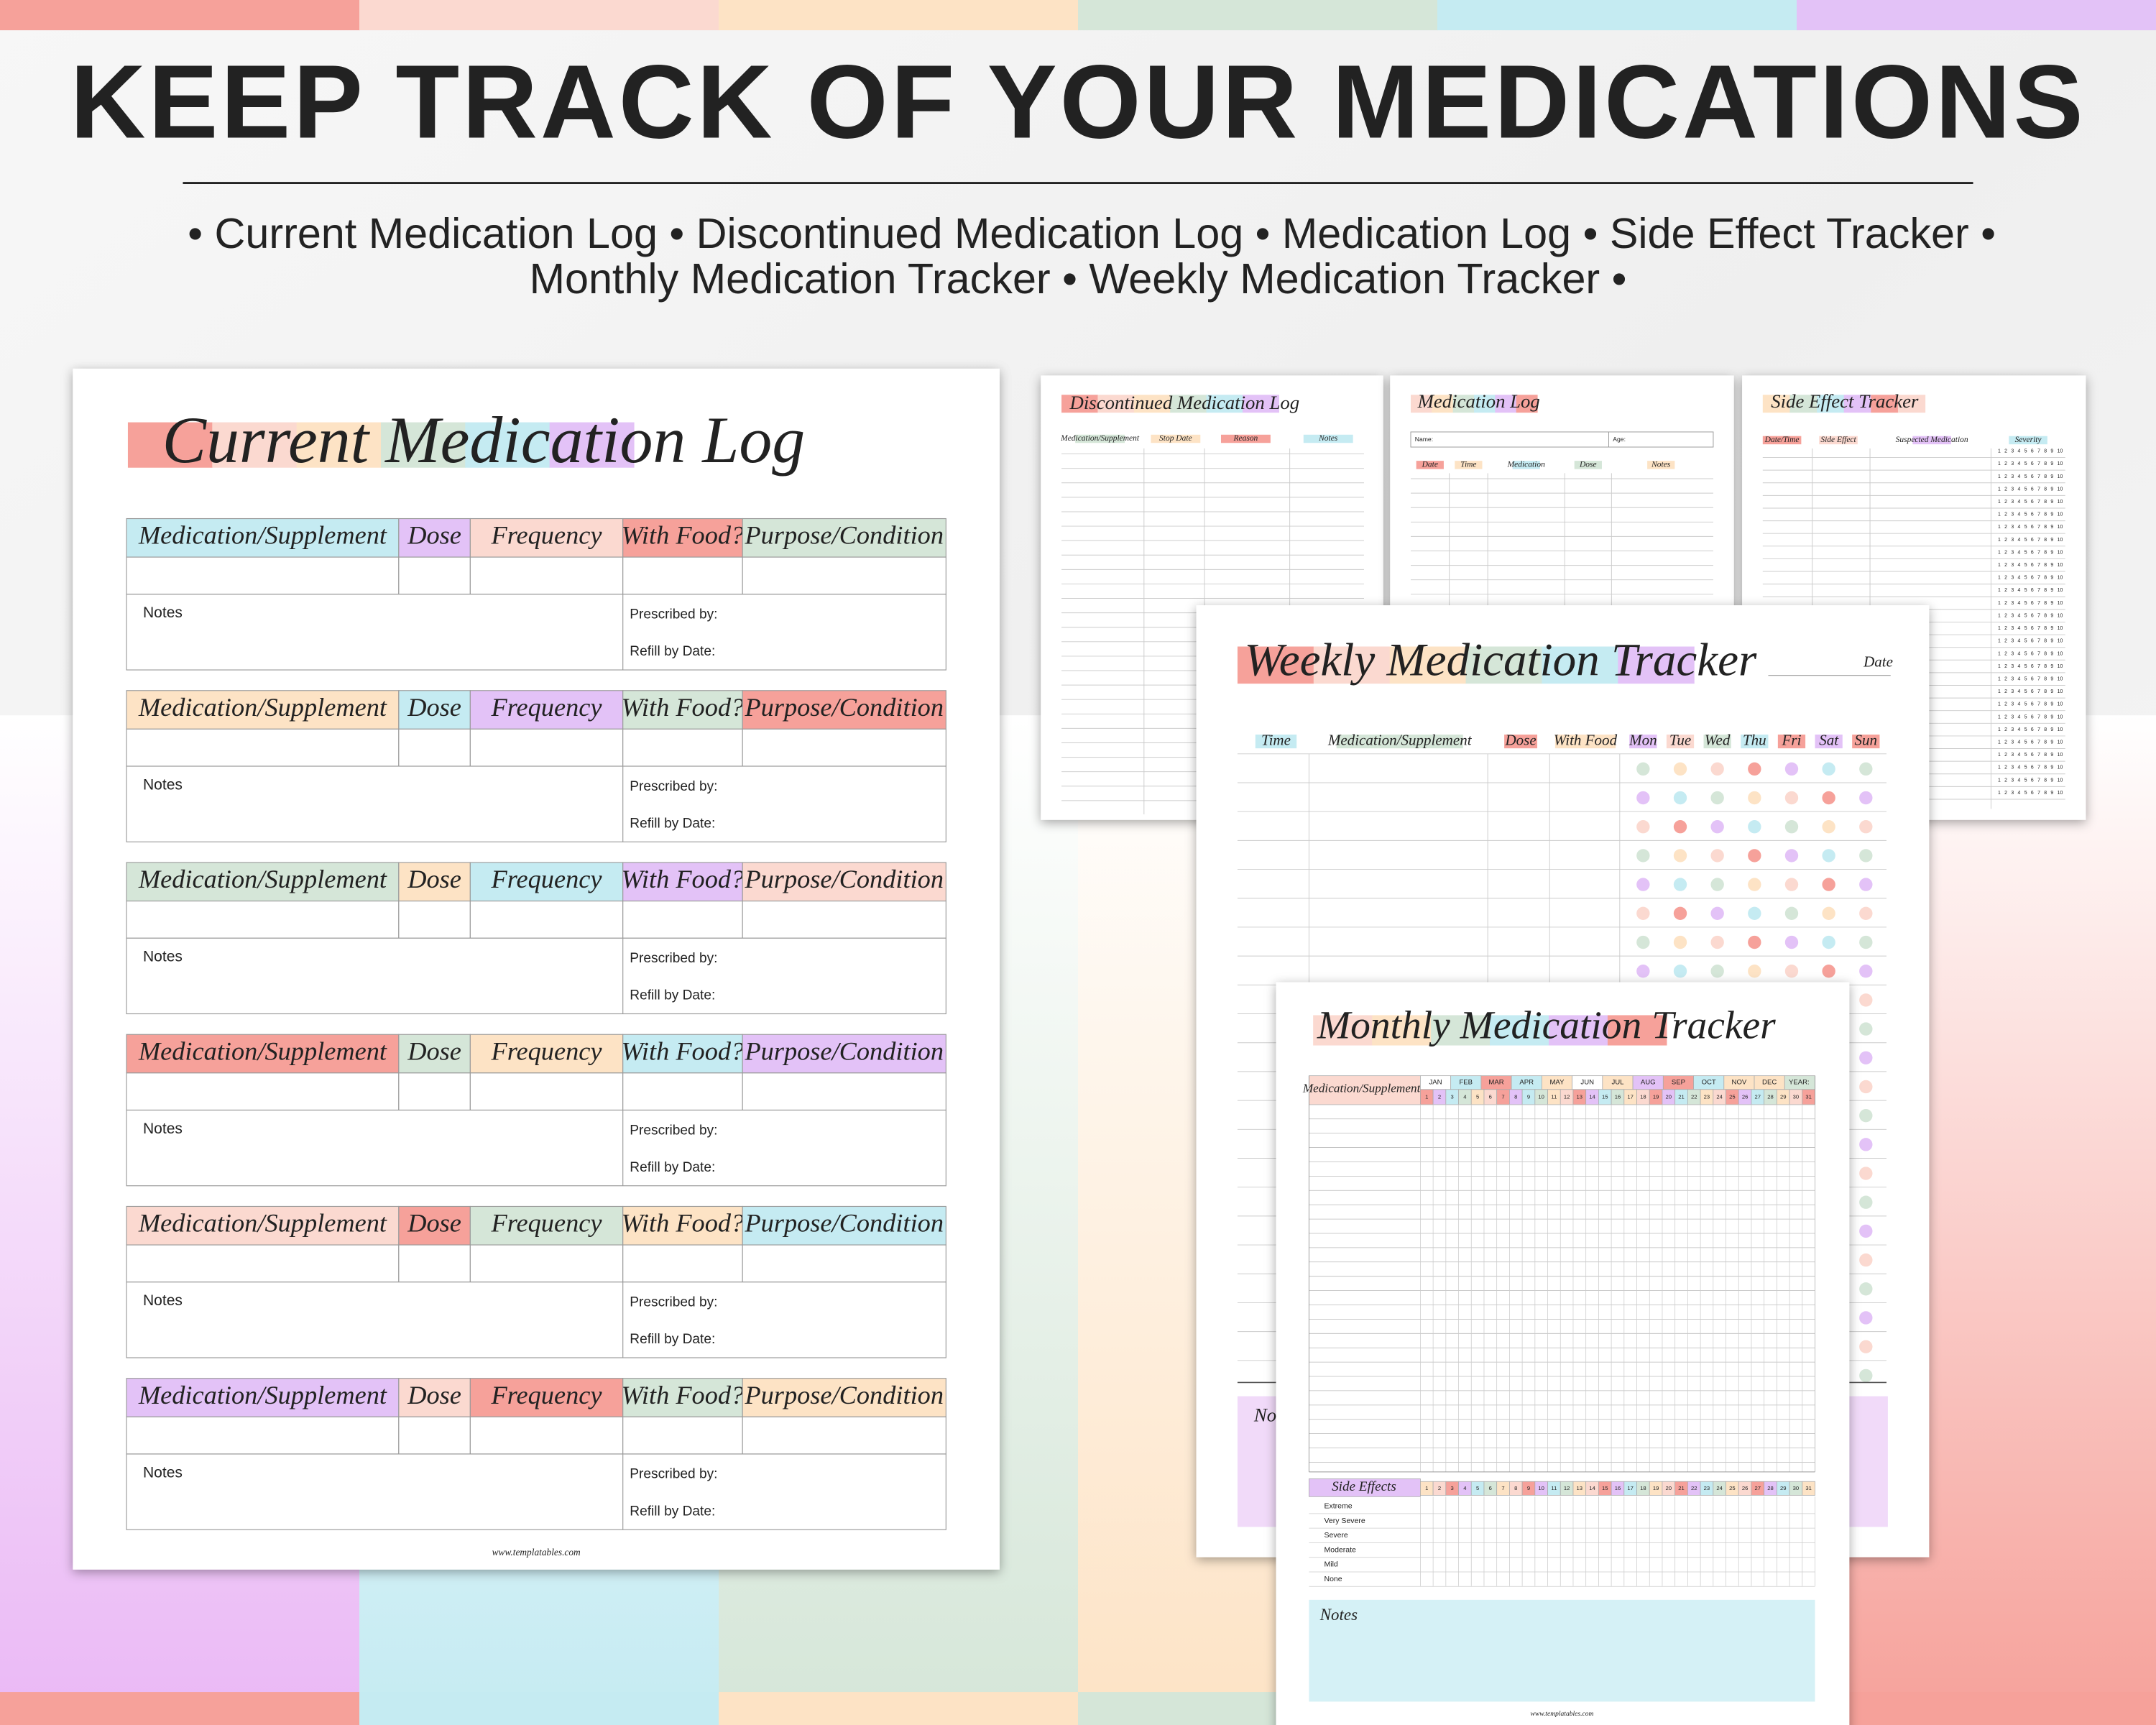 The height and width of the screenshot is (1725, 2156). What do you see at coordinates (1661, 465) in the screenshot?
I see `column-label: Notes` at bounding box center [1661, 465].